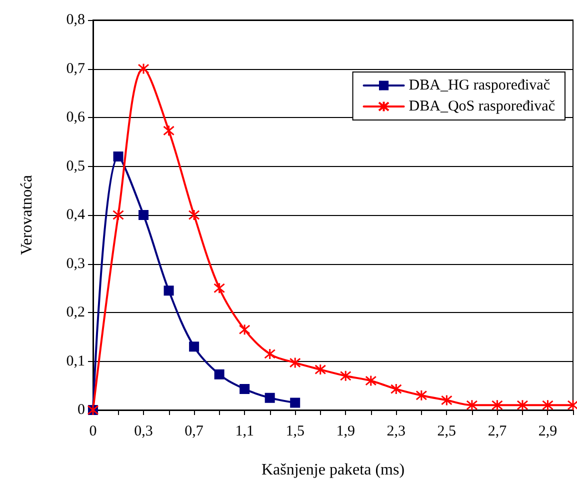 Image resolution: width=577 pixels, height=488 pixels. What do you see at coordinates (479, 86) in the screenshot?
I see `legend-label: DBA_HG raspoređivač` at bounding box center [479, 86].